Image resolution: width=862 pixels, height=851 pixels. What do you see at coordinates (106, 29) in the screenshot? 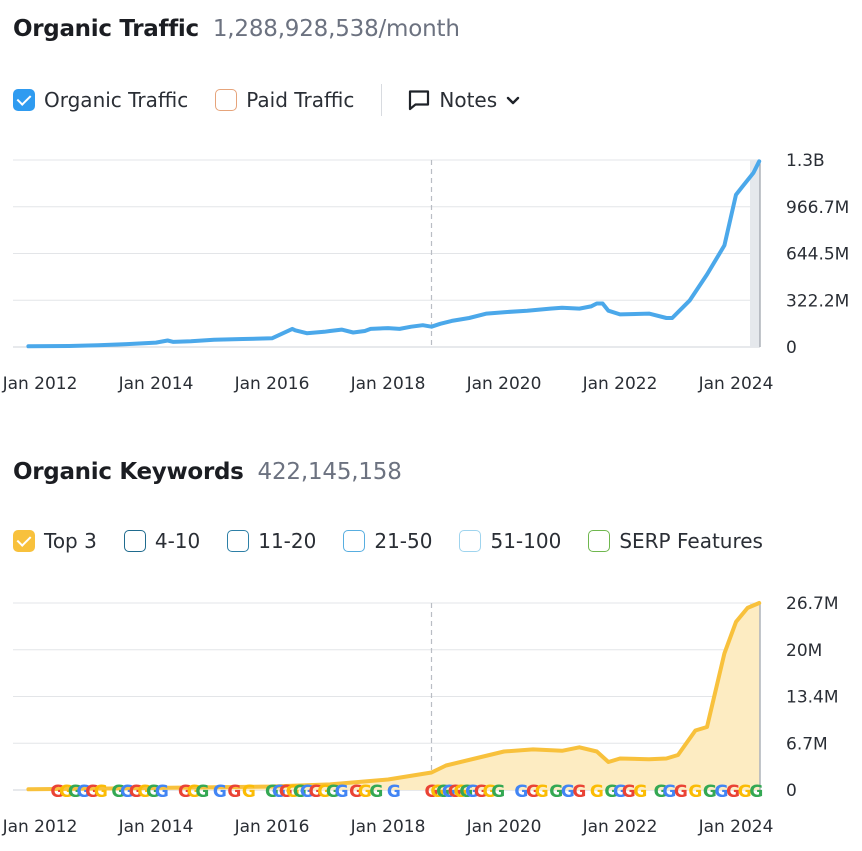
I see `traffic-title: Organic Traffic` at bounding box center [106, 29].